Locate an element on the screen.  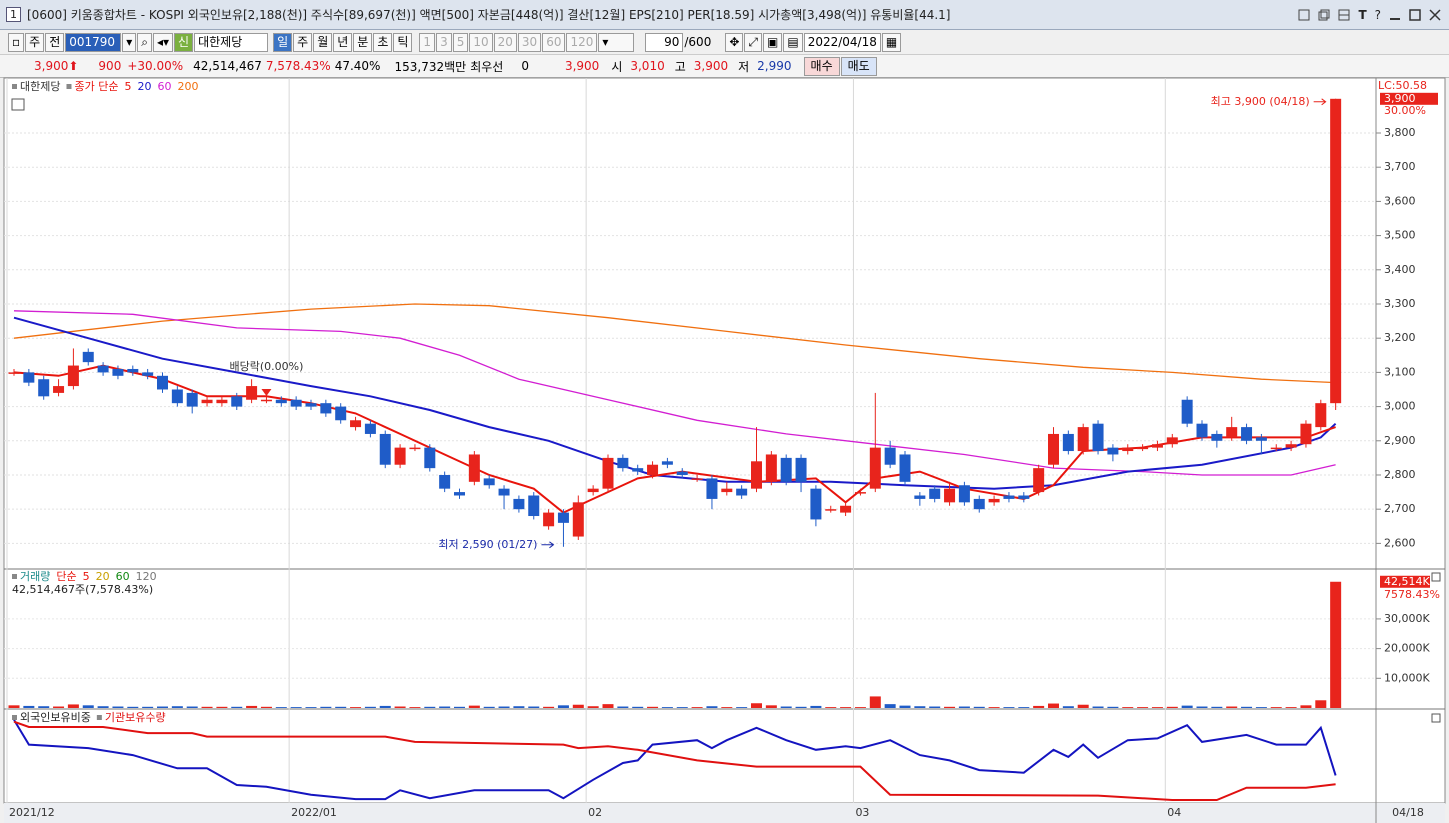
sound: ◂▾ is located at coordinates (163, 42).